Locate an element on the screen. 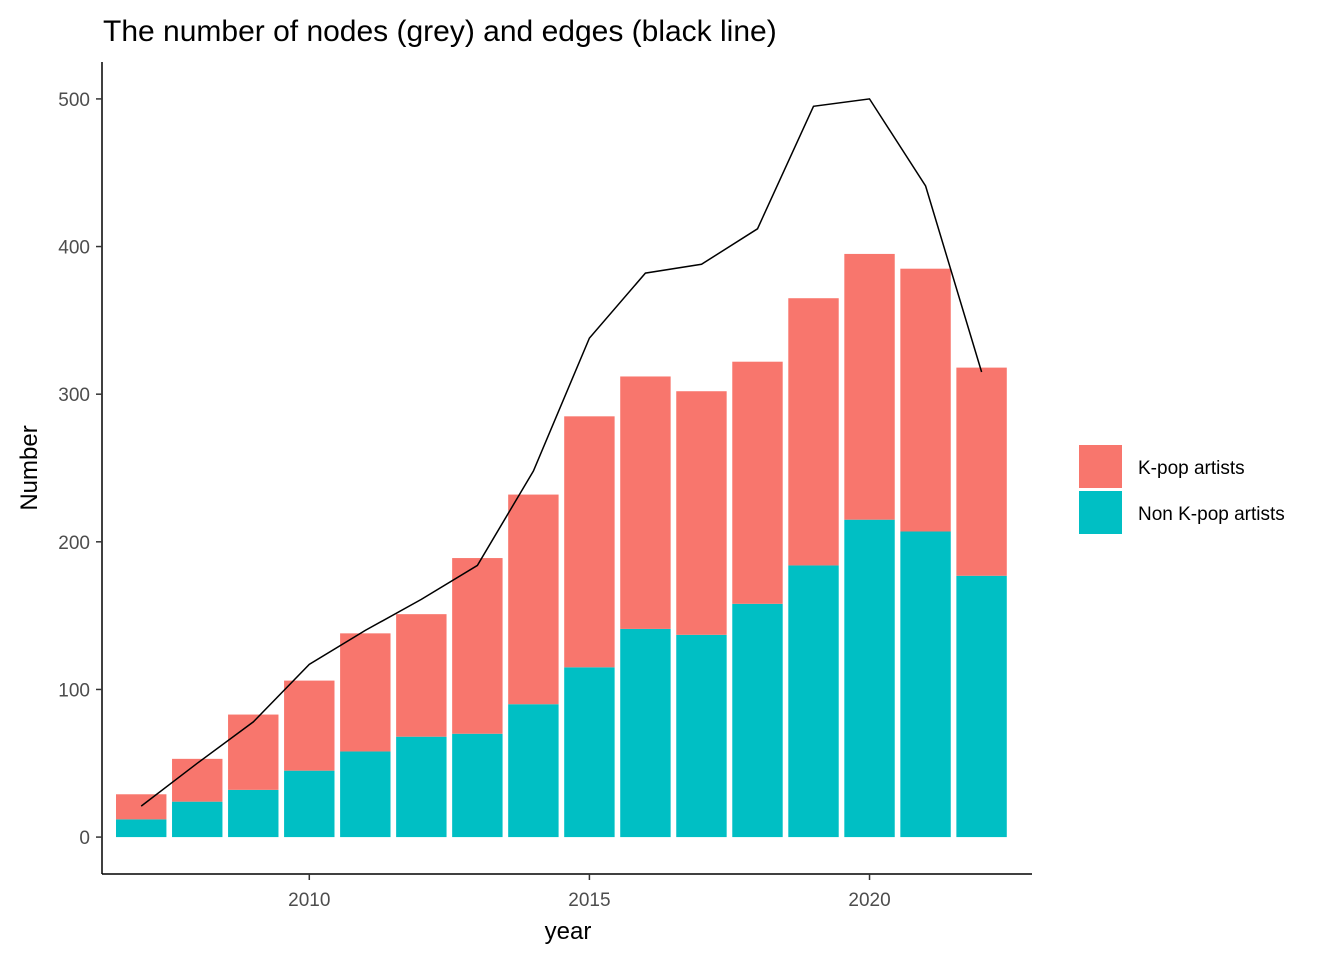 Image resolution: width=1344 pixels, height=960 pixels. bar-non-kpop-2011 is located at coordinates (365, 794).